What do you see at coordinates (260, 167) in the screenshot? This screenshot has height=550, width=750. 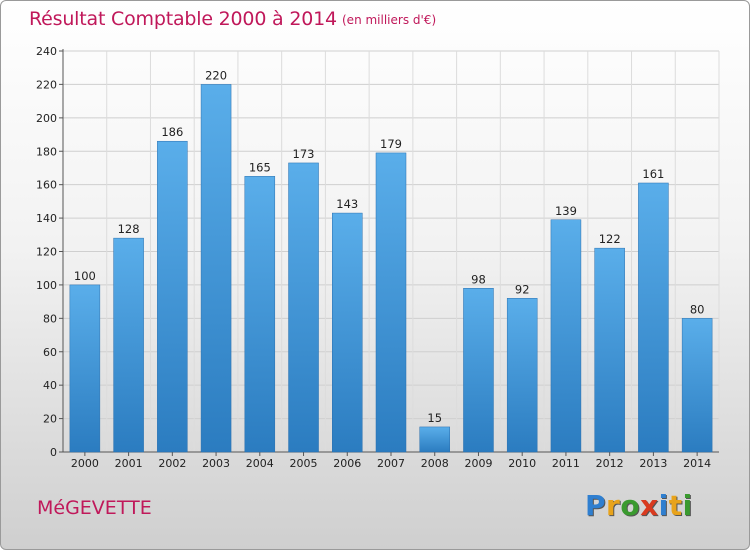 I see `data-label: 165` at bounding box center [260, 167].